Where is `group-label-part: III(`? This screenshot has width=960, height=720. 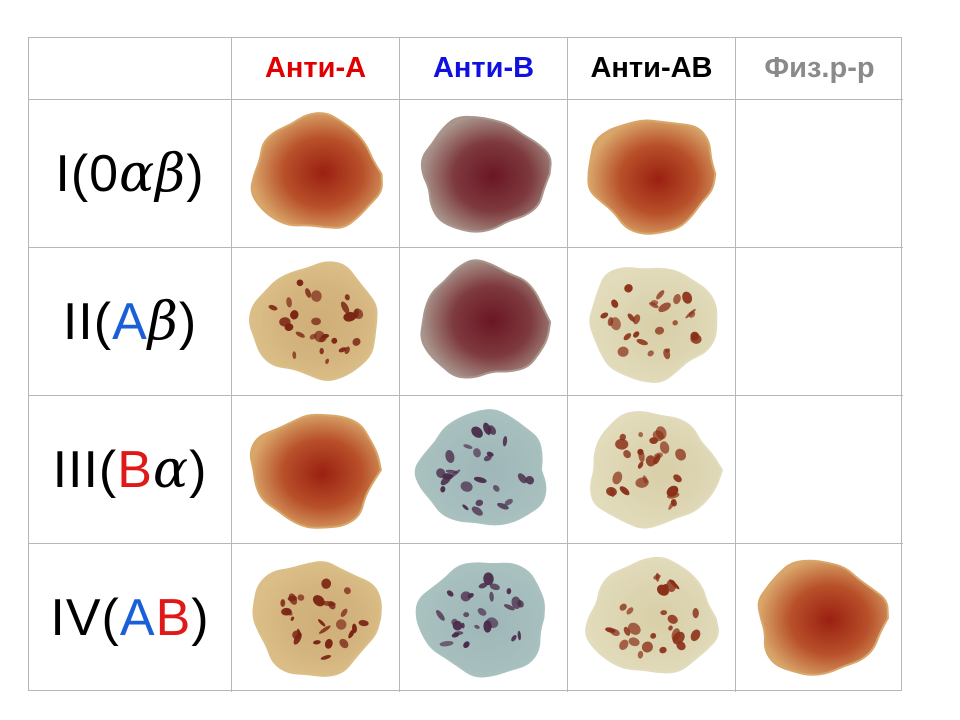 group-label-part: III( is located at coordinates (85, 469).